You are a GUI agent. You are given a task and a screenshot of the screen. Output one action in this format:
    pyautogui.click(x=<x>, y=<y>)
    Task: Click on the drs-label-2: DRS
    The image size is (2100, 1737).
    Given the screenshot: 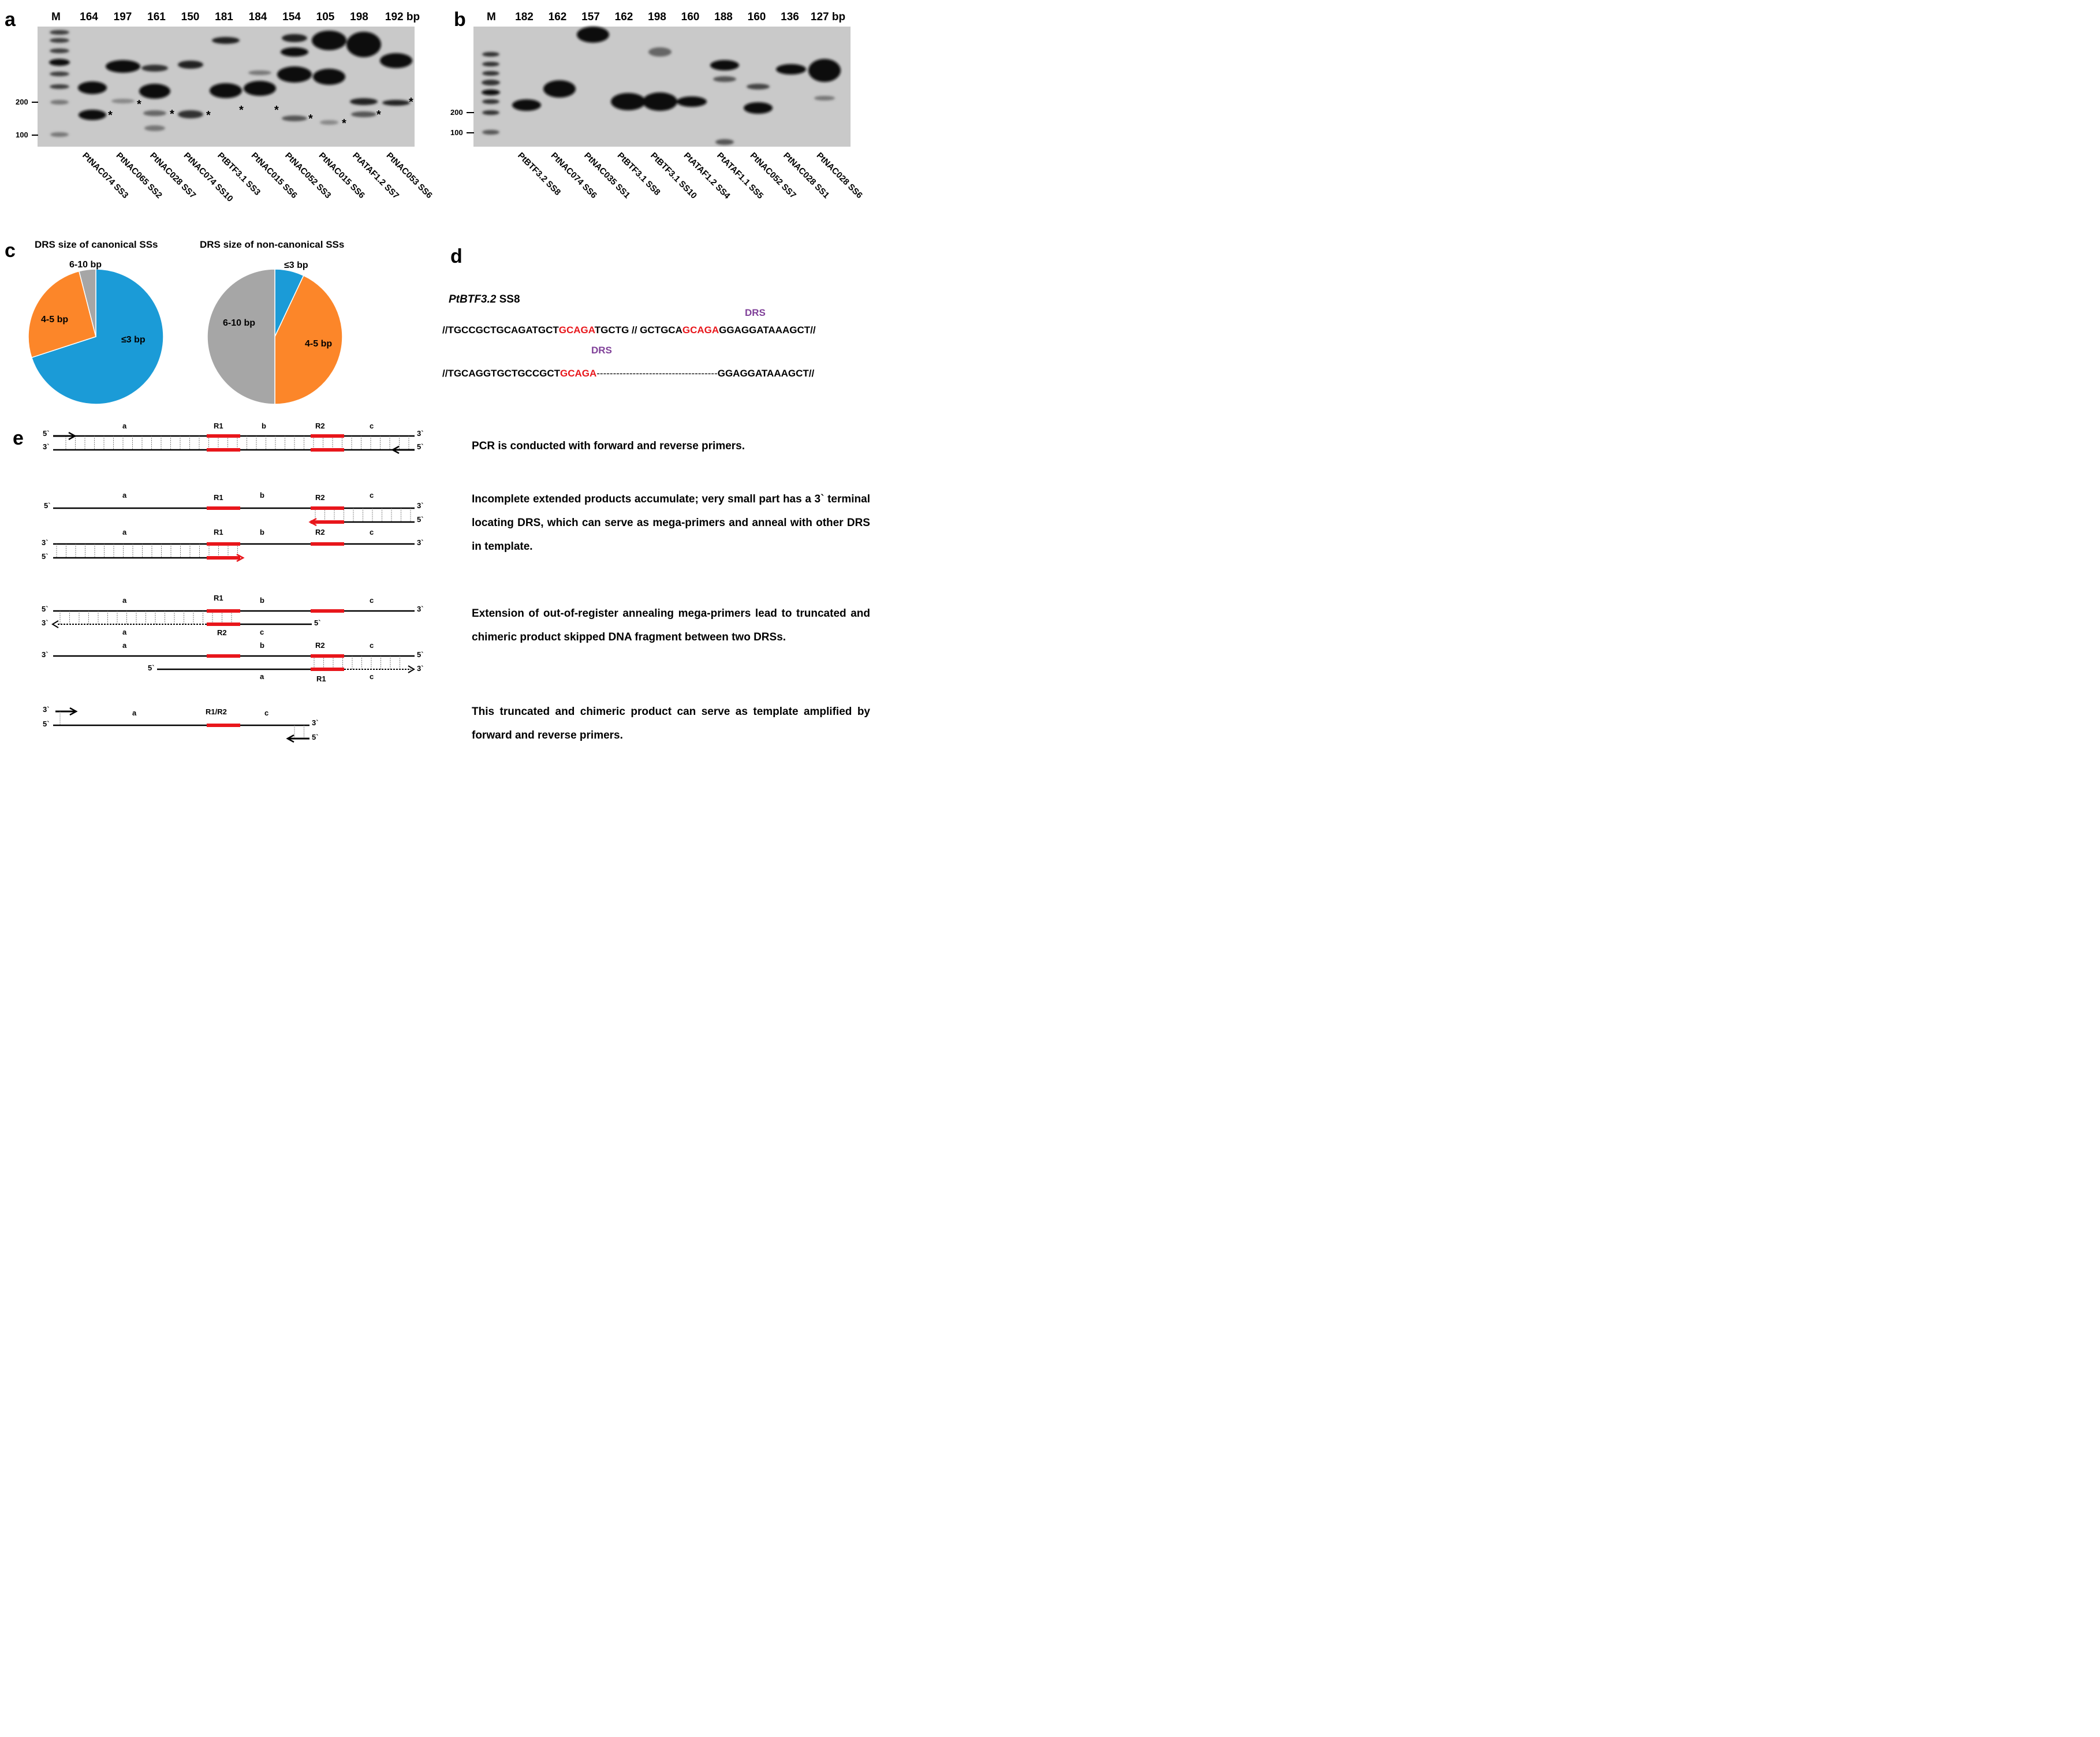 What is the action you would take?
    pyautogui.click(x=601, y=350)
    